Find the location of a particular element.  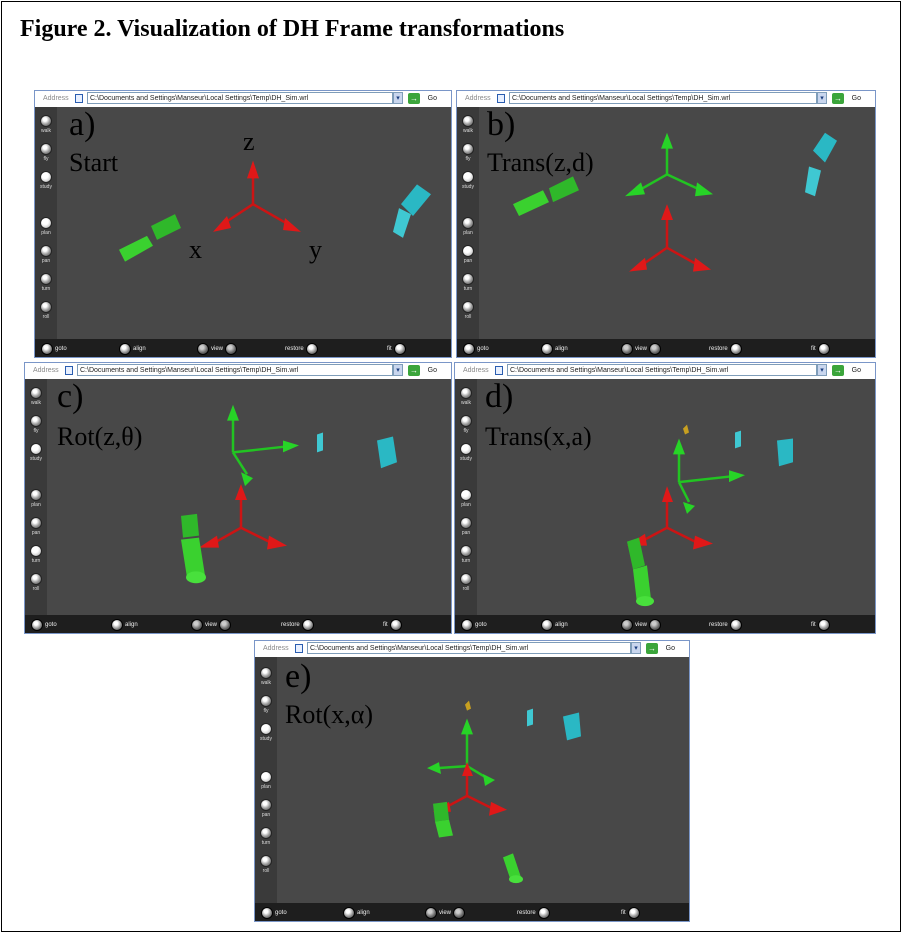

scene-a: a) Start z x y is located at coordinates (254, 223).